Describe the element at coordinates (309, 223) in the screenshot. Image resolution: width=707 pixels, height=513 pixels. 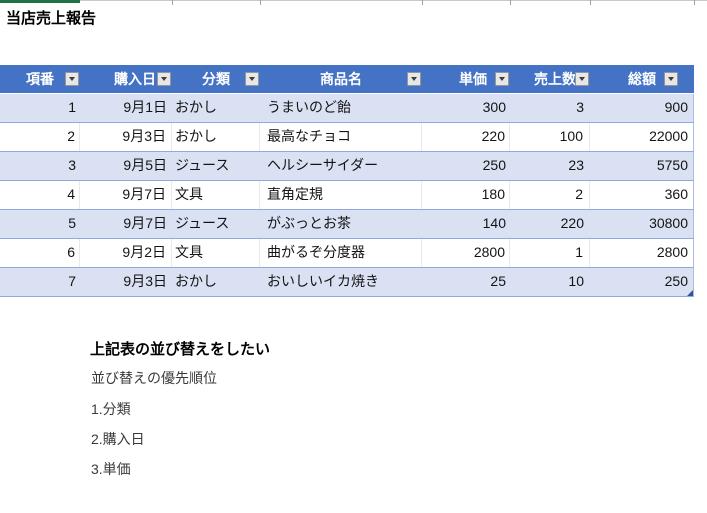
I see `table-cell: がぶっとお茶` at that location.